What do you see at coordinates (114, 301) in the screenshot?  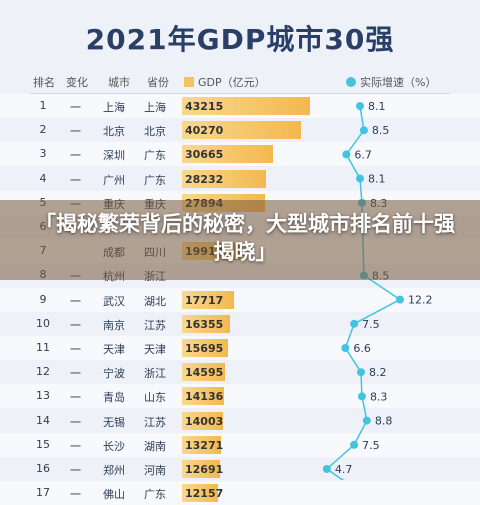 I see `city-cell: 武汉` at bounding box center [114, 301].